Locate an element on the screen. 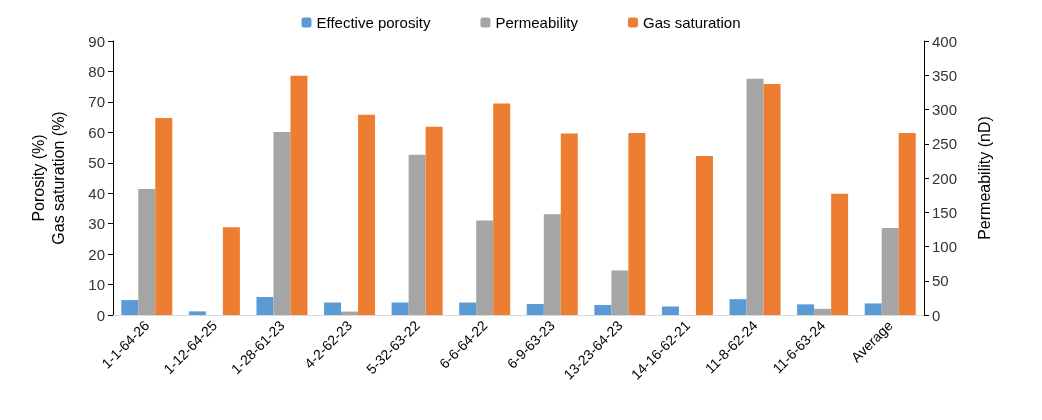 This screenshot has width=1042, height=420. y-tick-label: 0 is located at coordinates (100, 315).